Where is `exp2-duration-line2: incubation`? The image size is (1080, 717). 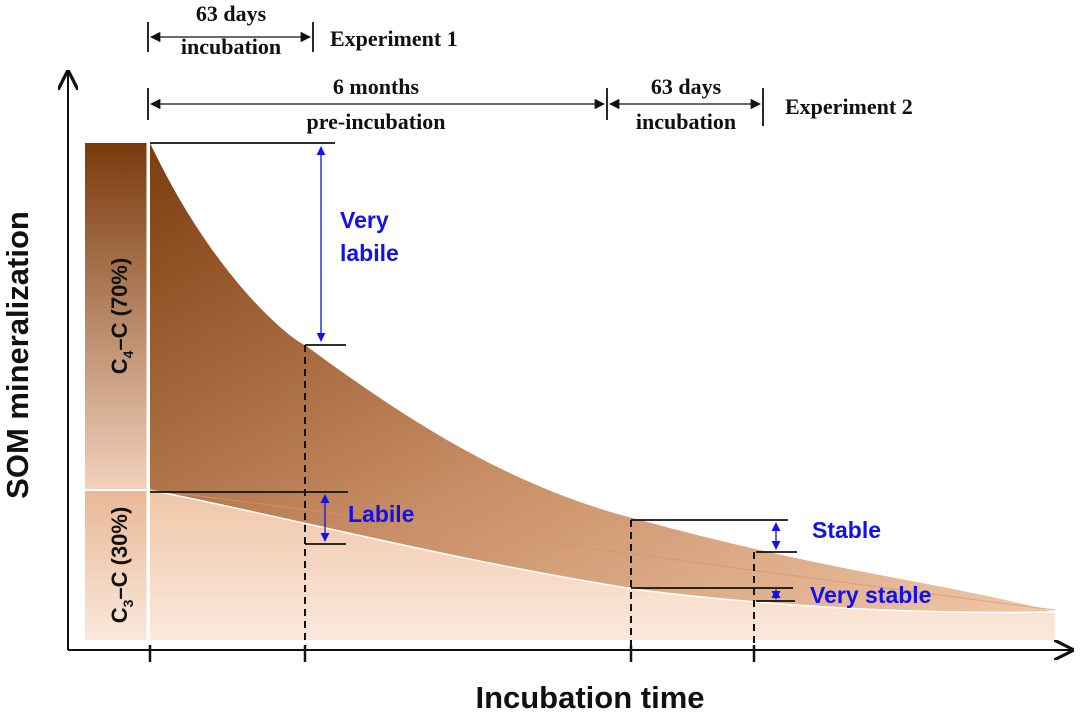
exp2-duration-line2: incubation is located at coordinates (686, 121).